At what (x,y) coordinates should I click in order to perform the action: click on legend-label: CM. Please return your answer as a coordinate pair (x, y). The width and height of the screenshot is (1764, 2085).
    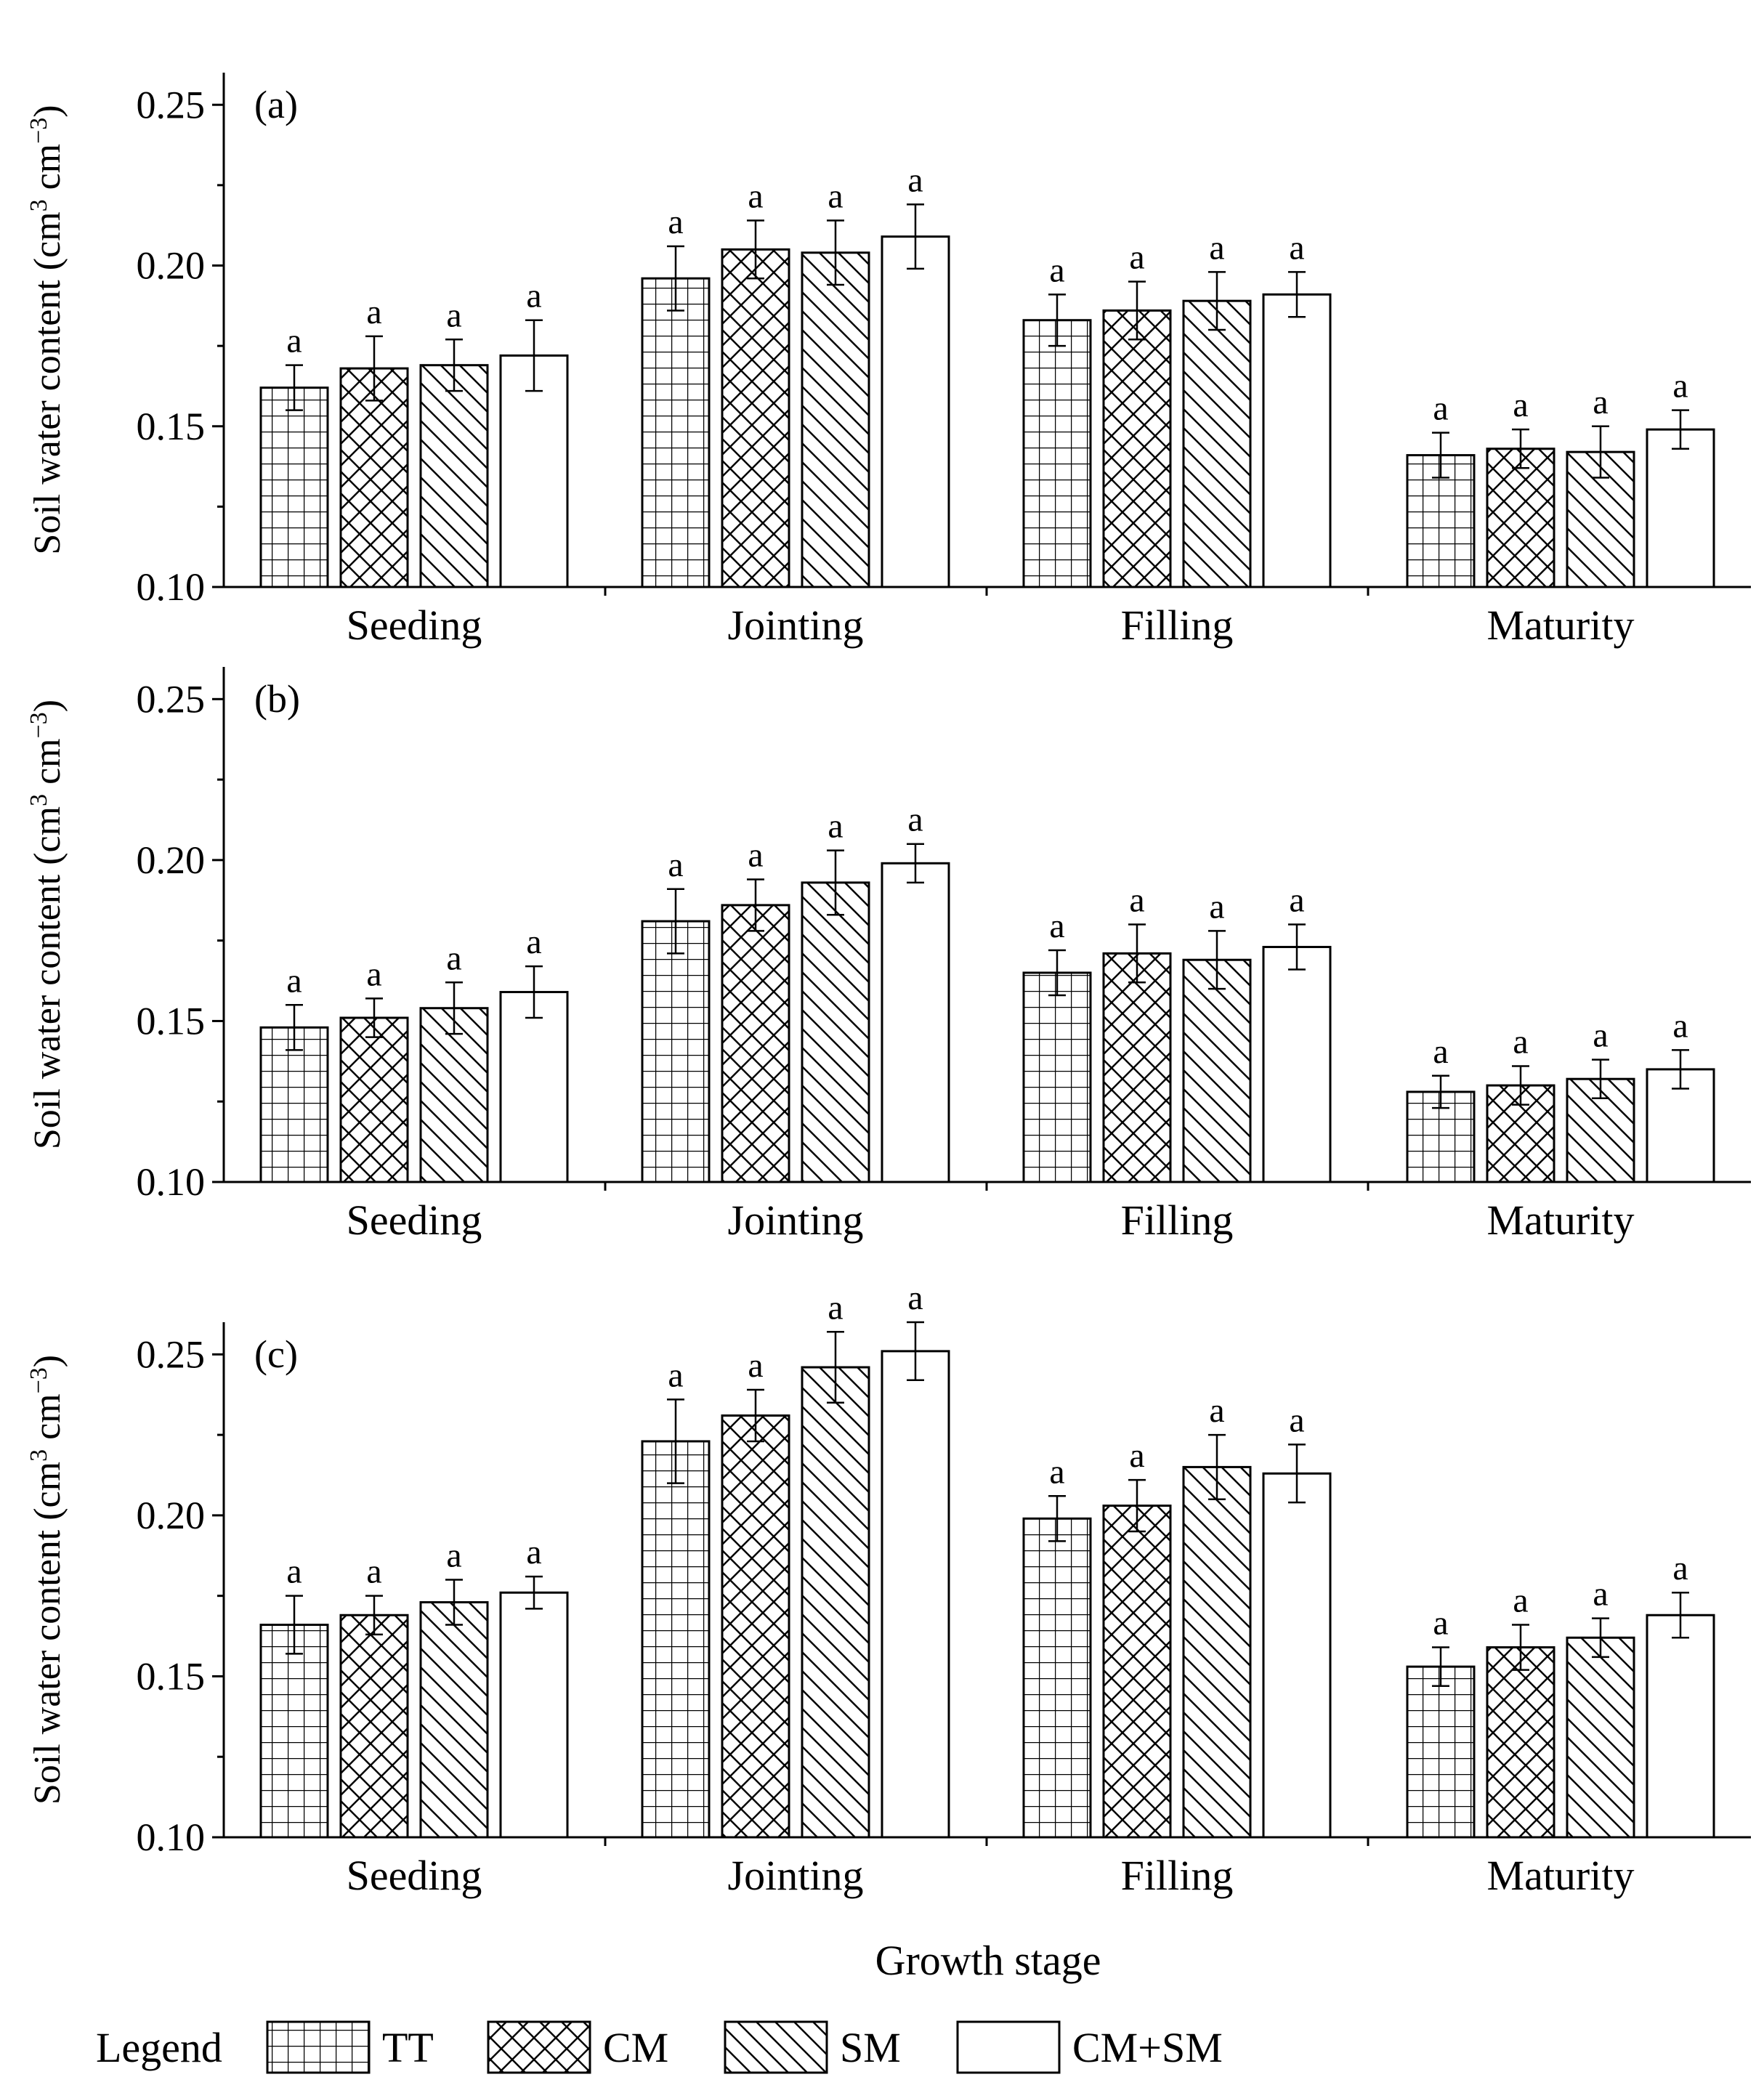
    Looking at the image, I should click on (635, 2048).